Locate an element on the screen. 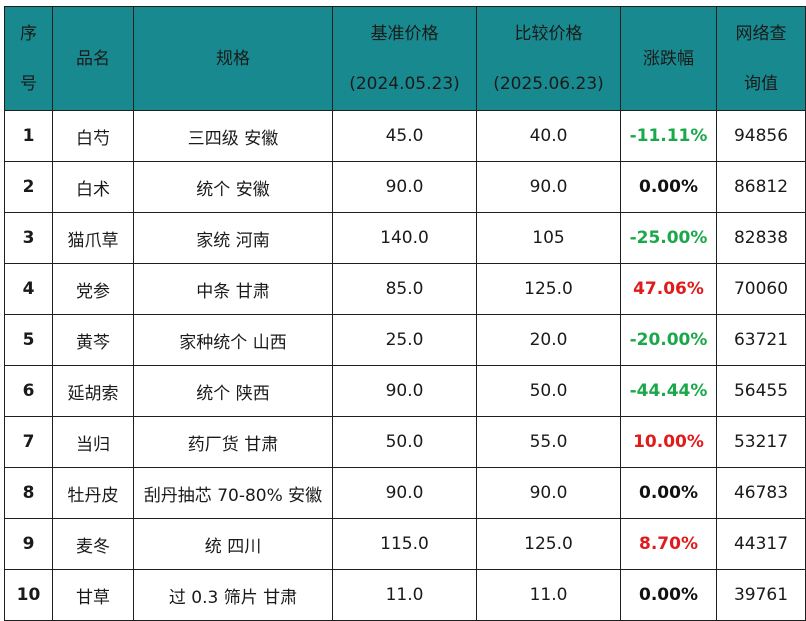  row-base-price: 25.0 is located at coordinates (404, 340).